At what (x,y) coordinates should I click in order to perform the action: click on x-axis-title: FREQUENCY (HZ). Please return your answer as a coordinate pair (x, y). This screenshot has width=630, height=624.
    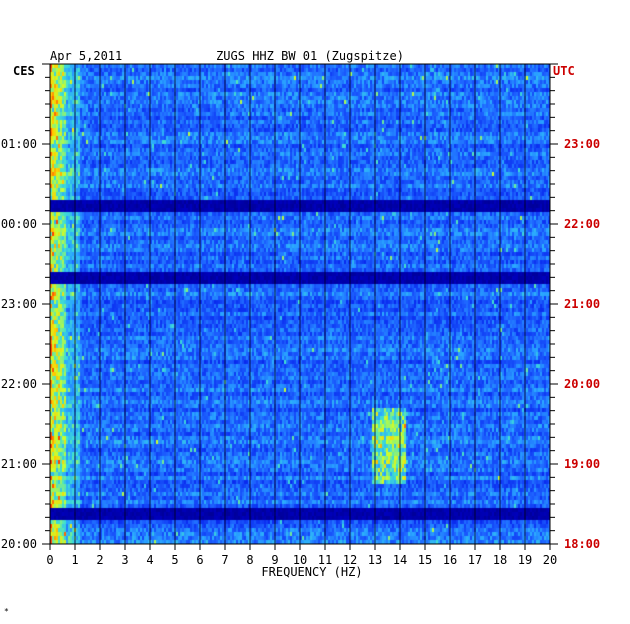
    Looking at the image, I should click on (311, 572).